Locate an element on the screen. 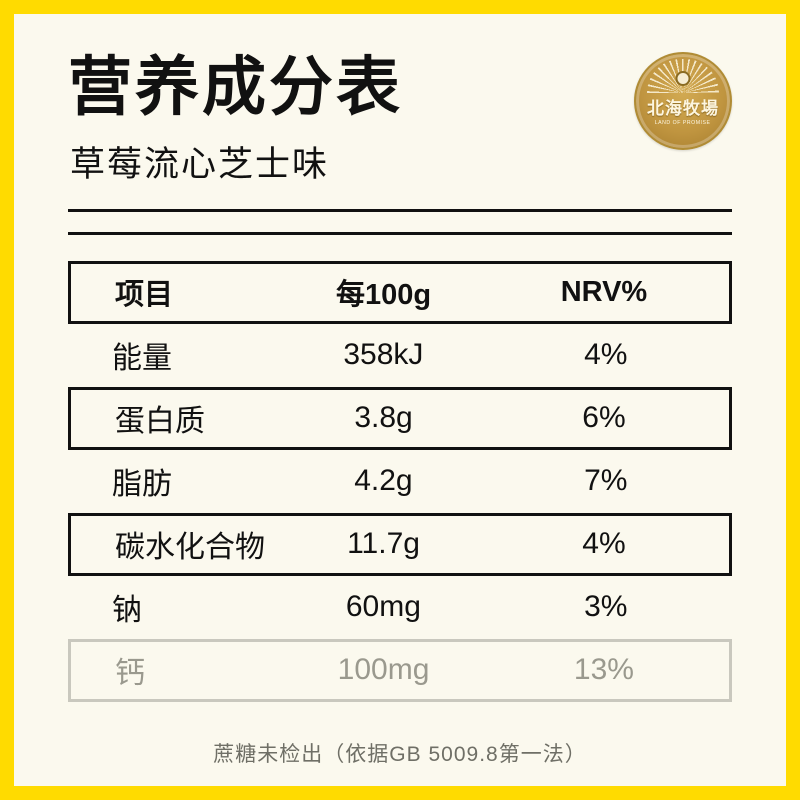 This screenshot has width=800, height=800. nrv-cell: 6% is located at coordinates (604, 418).